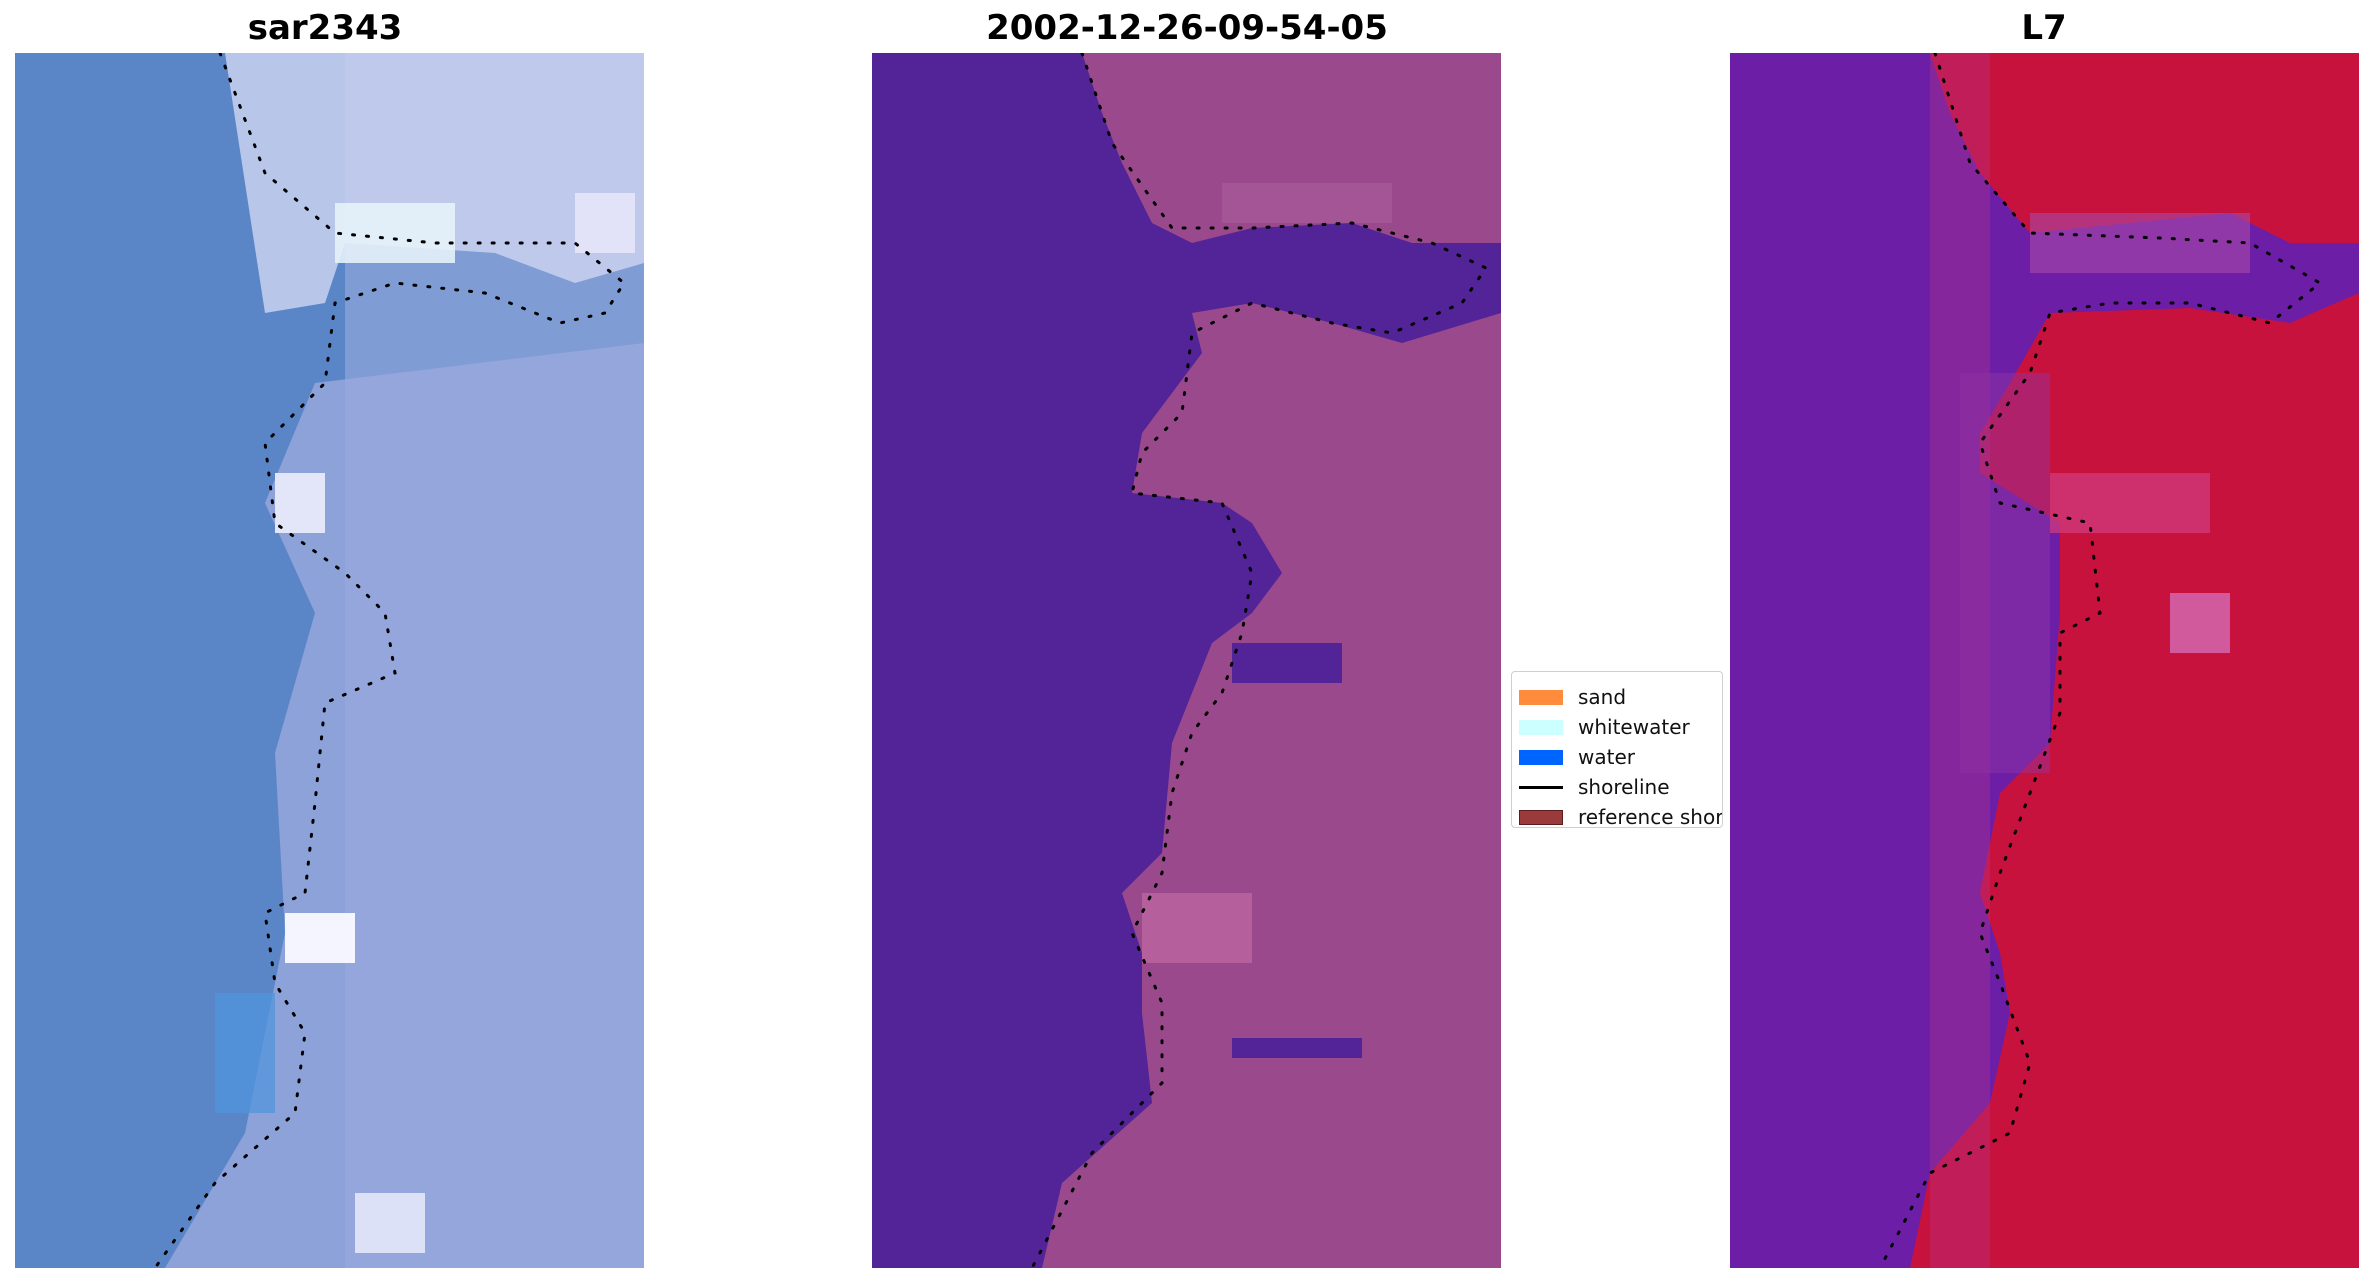 Image resolution: width=2373 pixels, height=1283 pixels. Describe the element at coordinates (1541, 817) in the screenshot. I see `reference-shoreline-swatch` at that location.